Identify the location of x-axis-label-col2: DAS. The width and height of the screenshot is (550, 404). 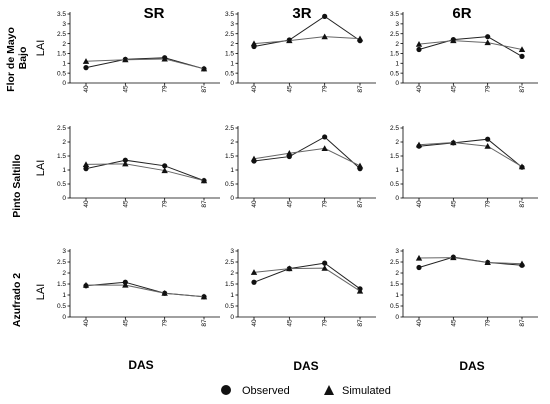
(305, 366).